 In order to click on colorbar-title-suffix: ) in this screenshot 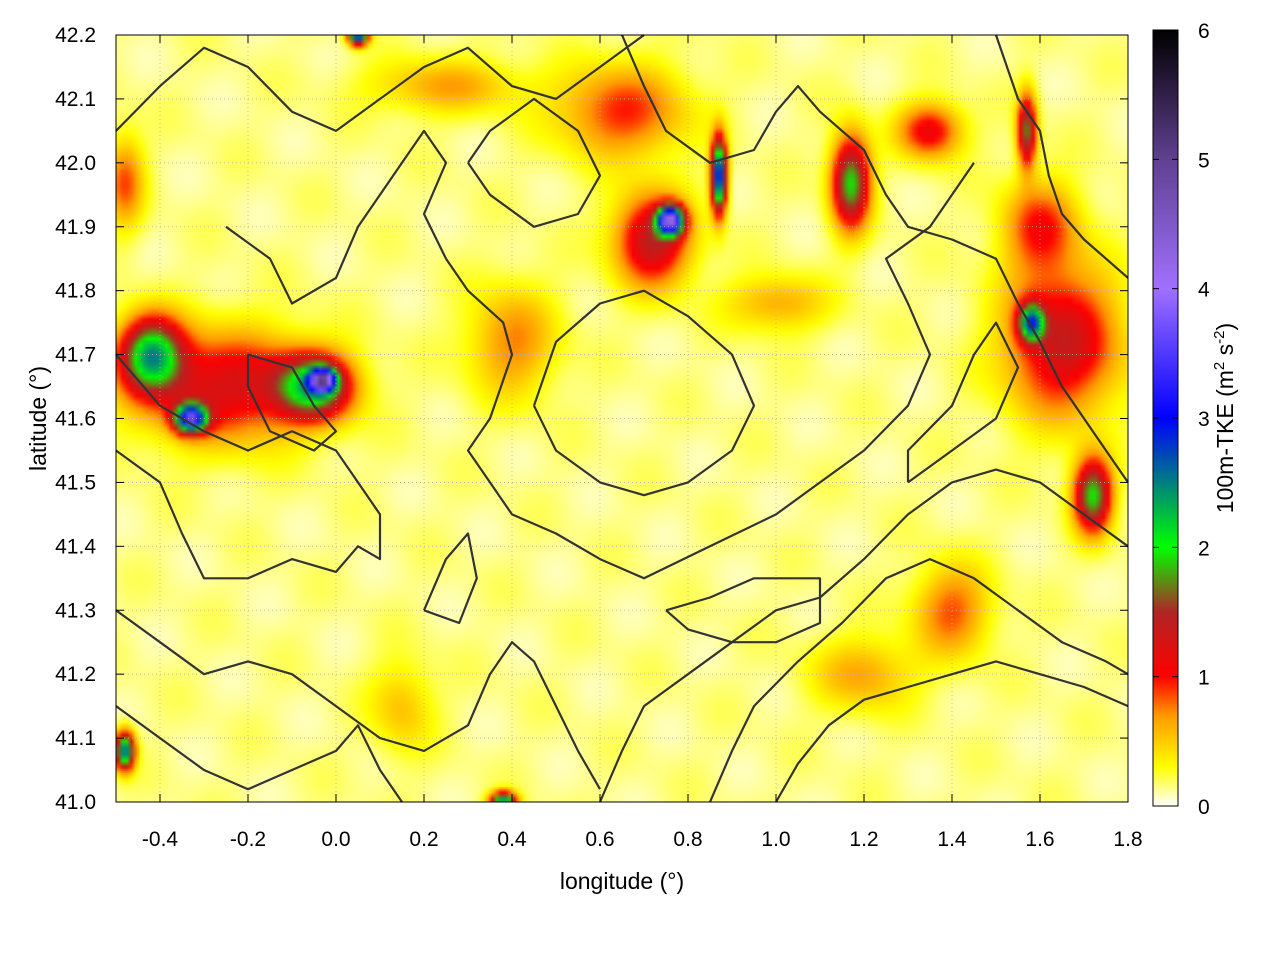, I will do `click(1225, 327)`.